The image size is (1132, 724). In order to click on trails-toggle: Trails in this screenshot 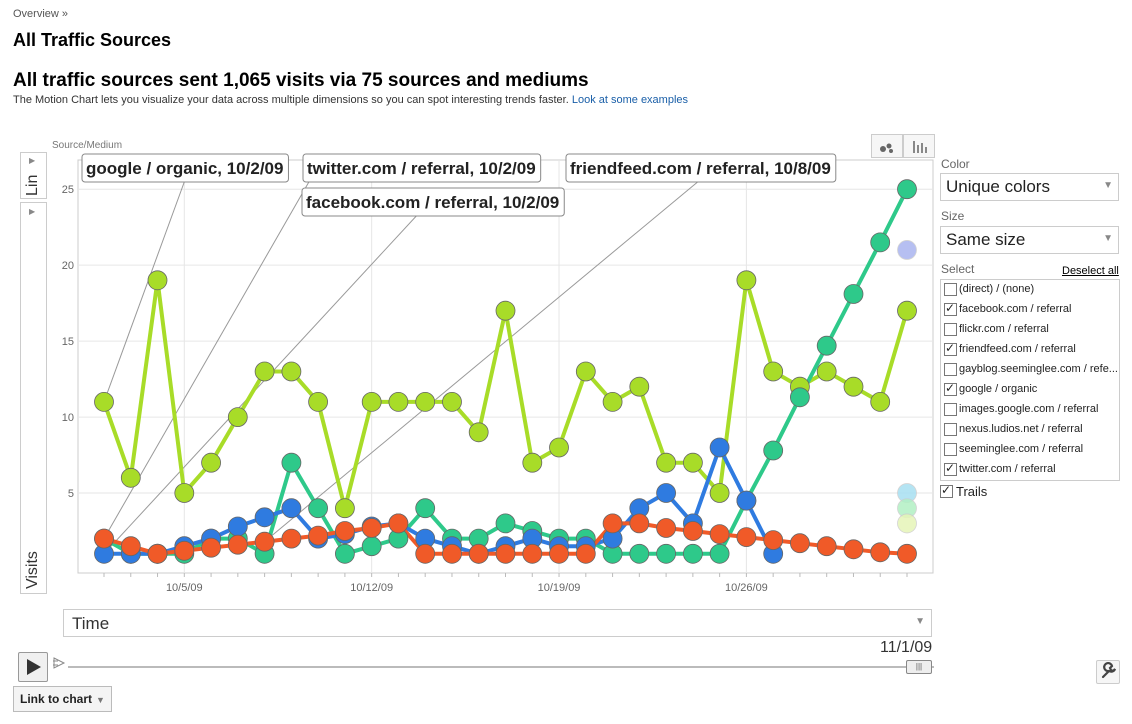, I will do `click(963, 491)`.